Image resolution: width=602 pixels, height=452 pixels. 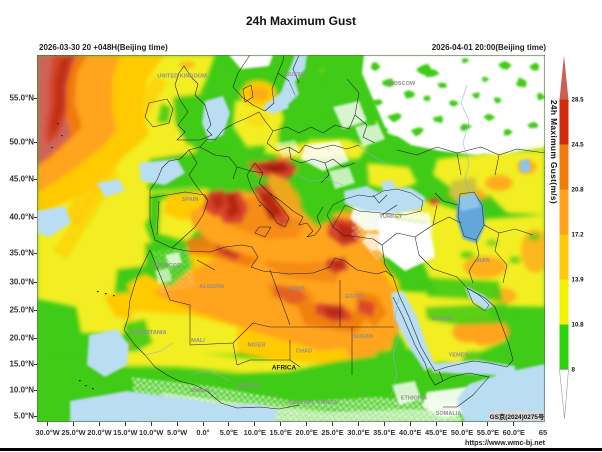 I want to click on svg-text: SPAIN, so click(x=190, y=200).